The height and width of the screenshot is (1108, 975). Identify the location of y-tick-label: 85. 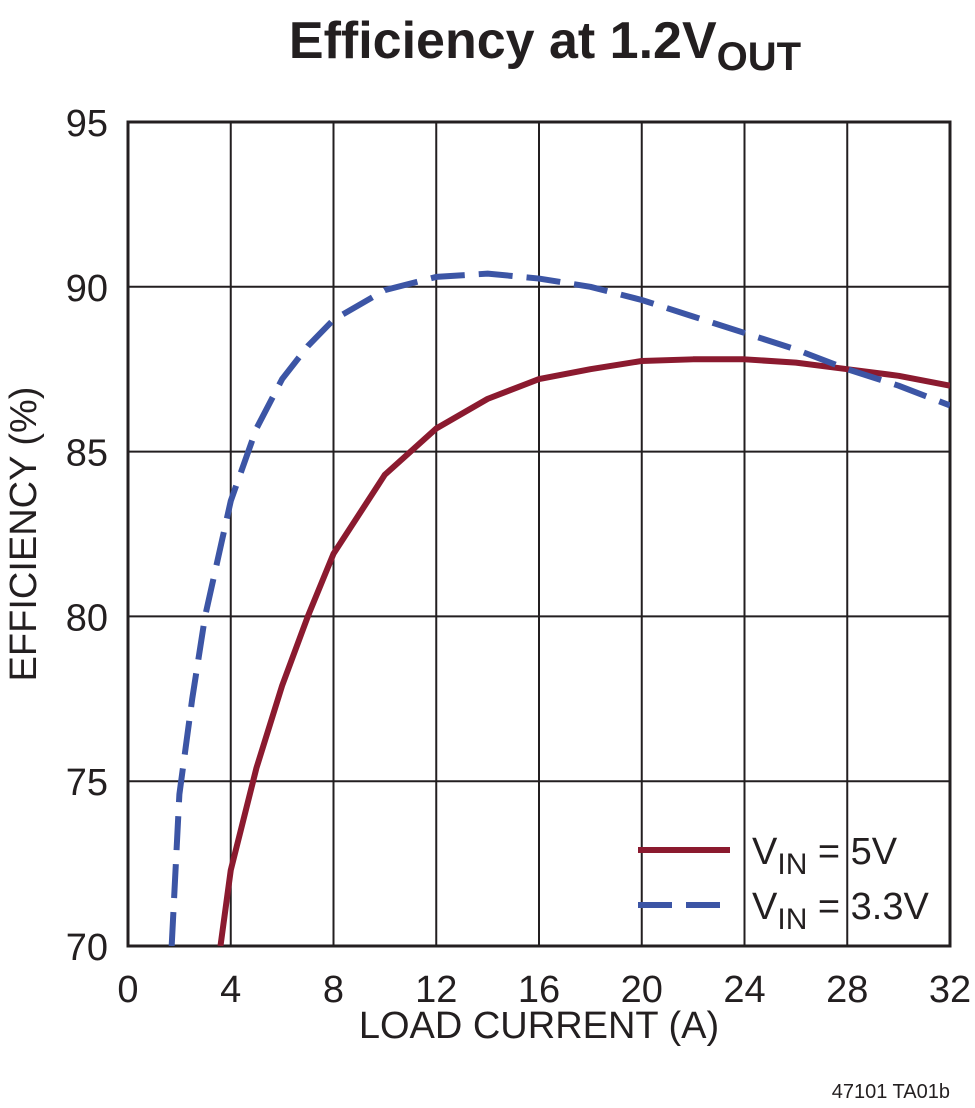
(87, 454).